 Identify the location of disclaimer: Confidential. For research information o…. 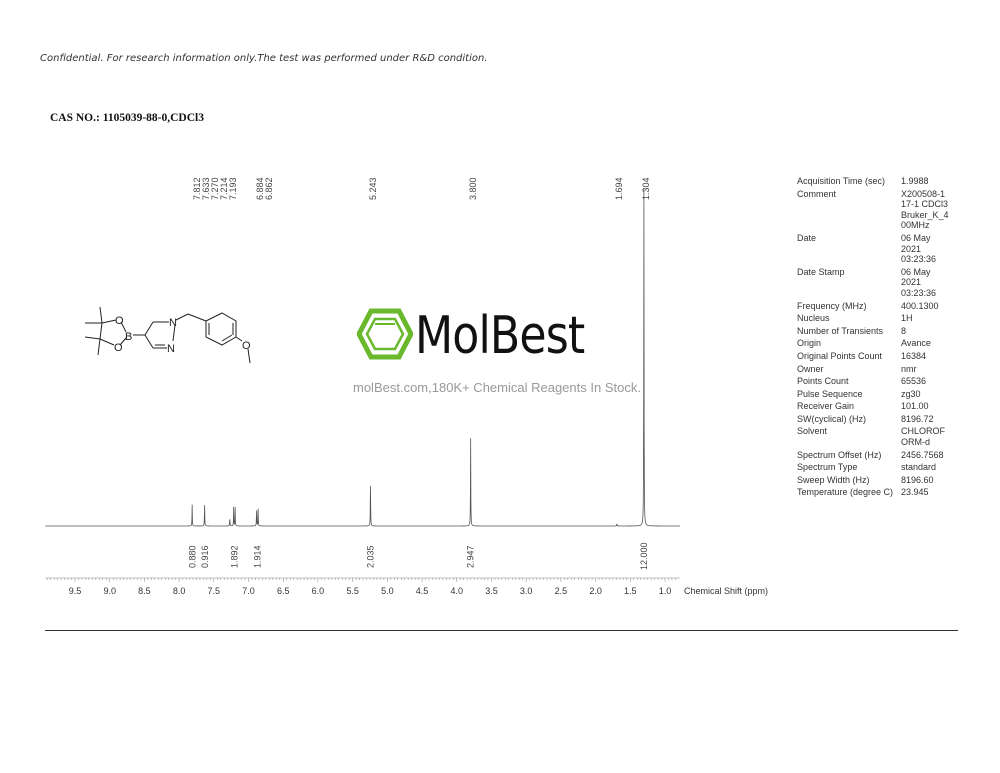
(264, 58).